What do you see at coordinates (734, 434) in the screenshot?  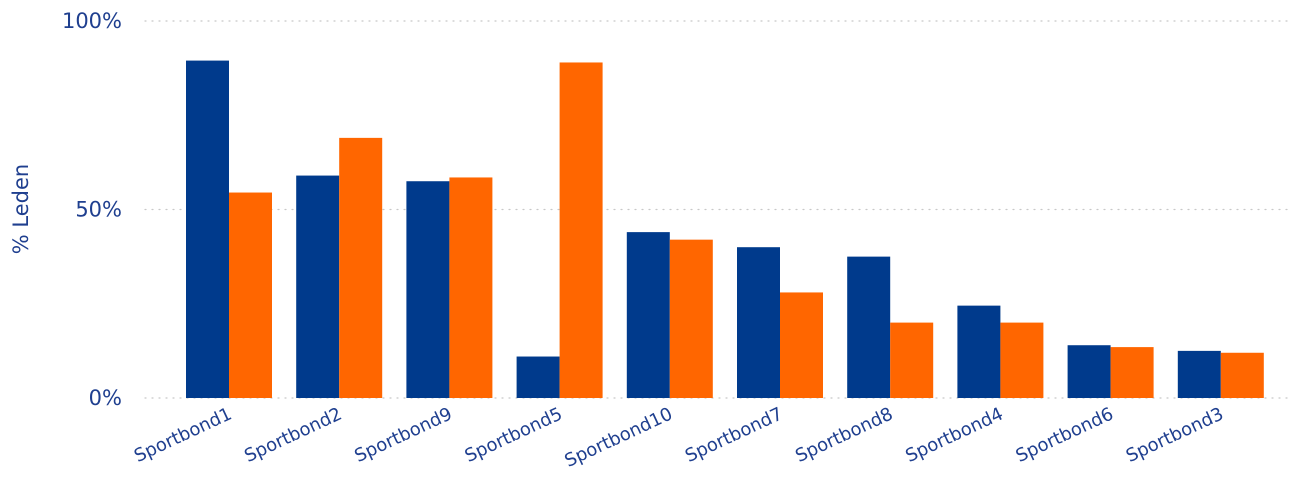 I see `x-category-label: Sportbond7` at bounding box center [734, 434].